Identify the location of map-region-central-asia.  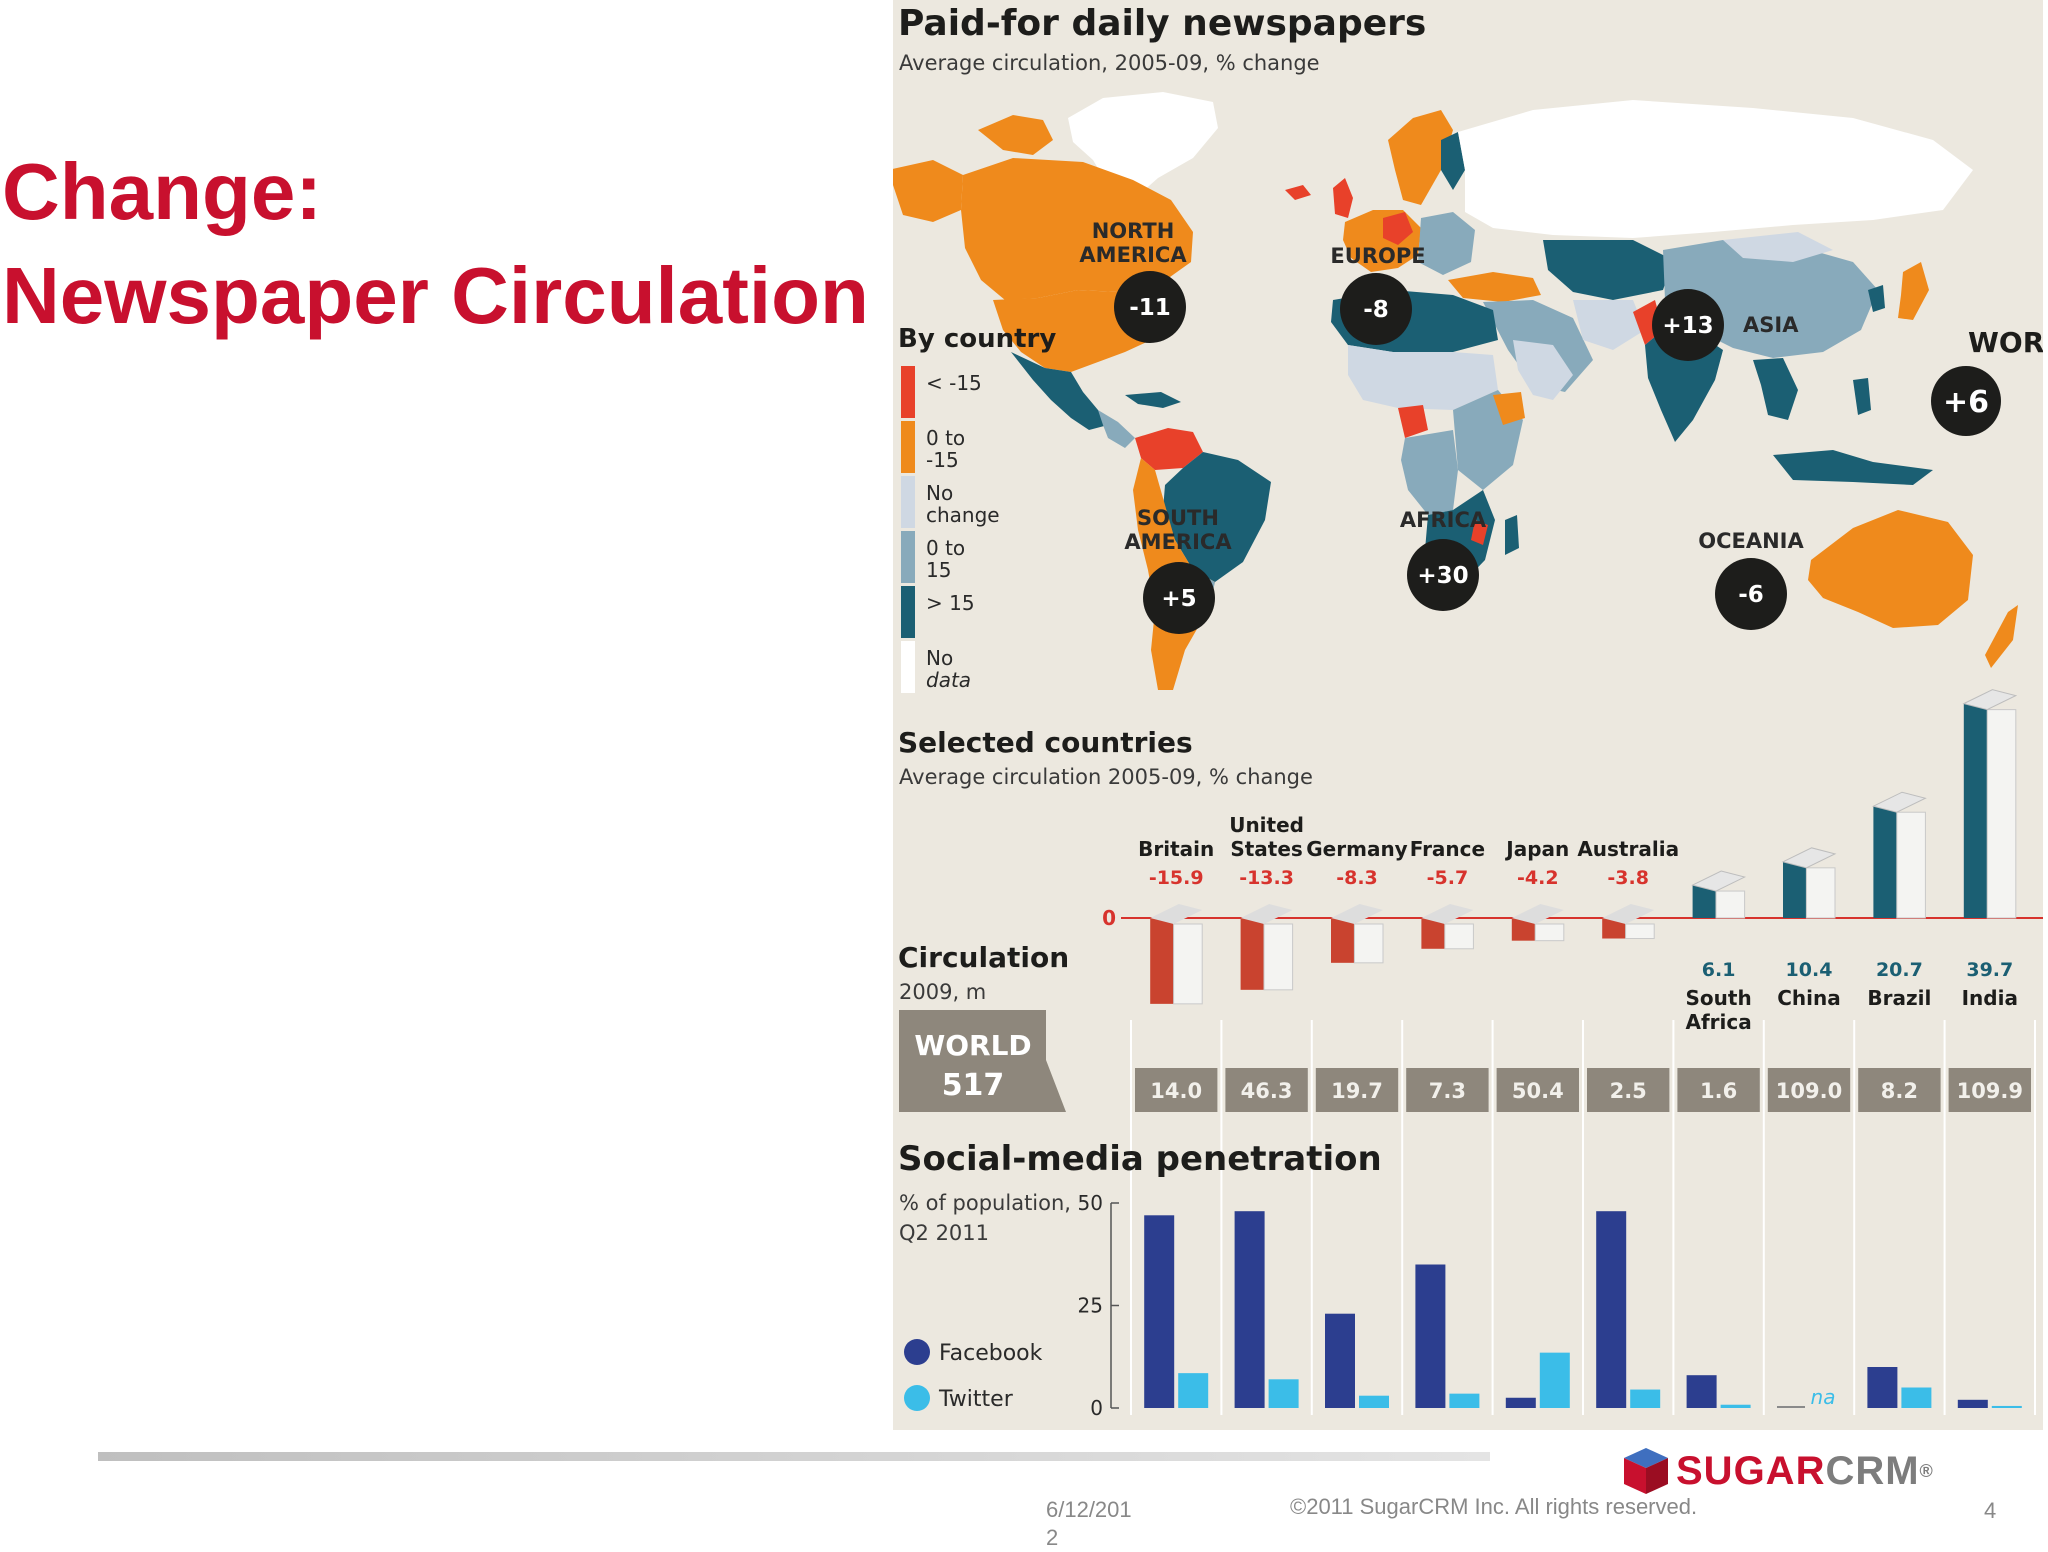
(1608, 270).